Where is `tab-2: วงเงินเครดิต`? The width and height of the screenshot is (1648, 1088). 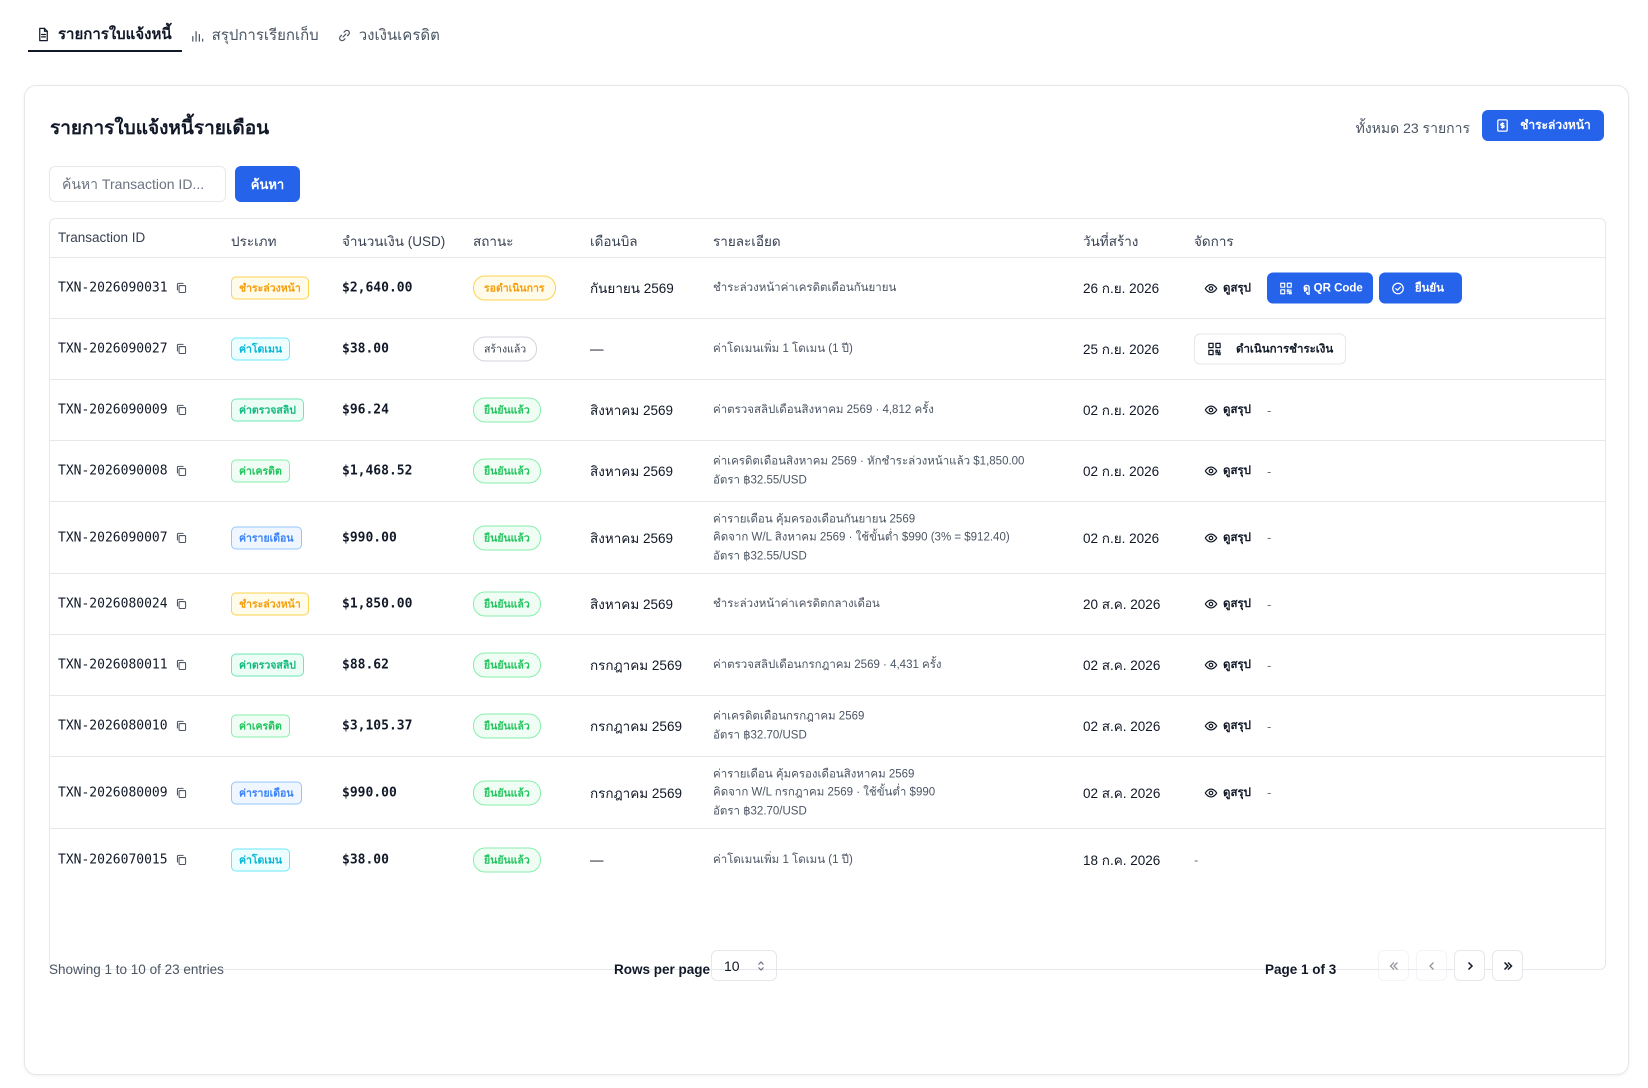 tab-2: วงเงินเครดิต is located at coordinates (389, 35).